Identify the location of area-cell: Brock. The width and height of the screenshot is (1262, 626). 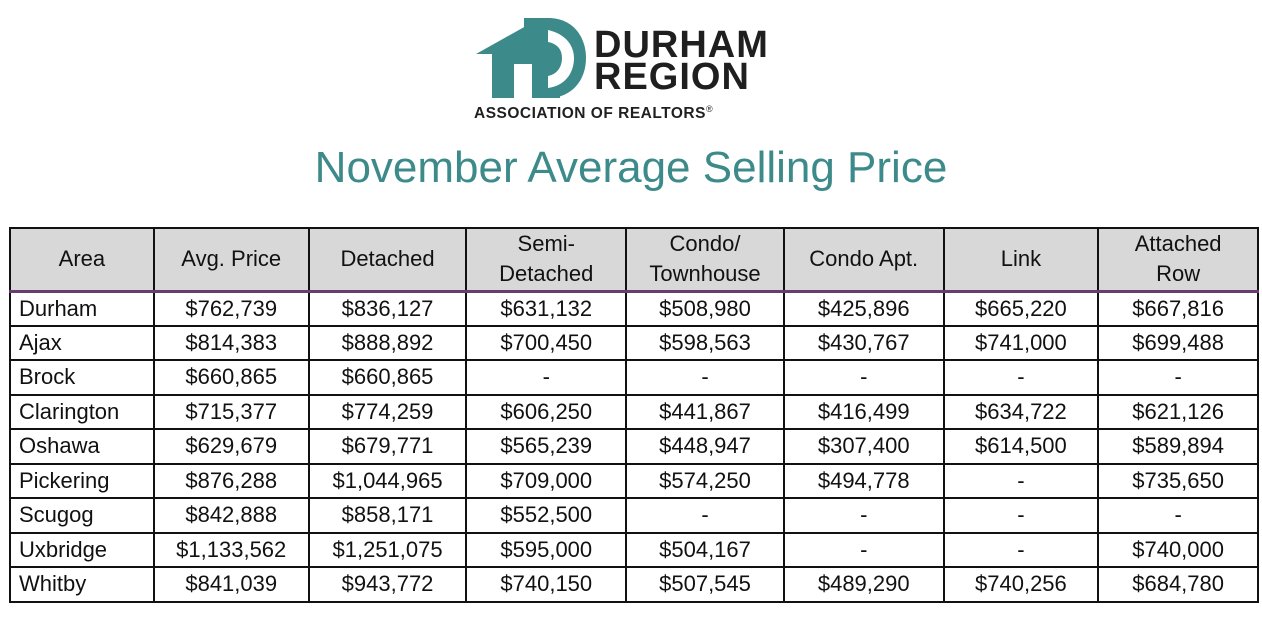
(82, 377).